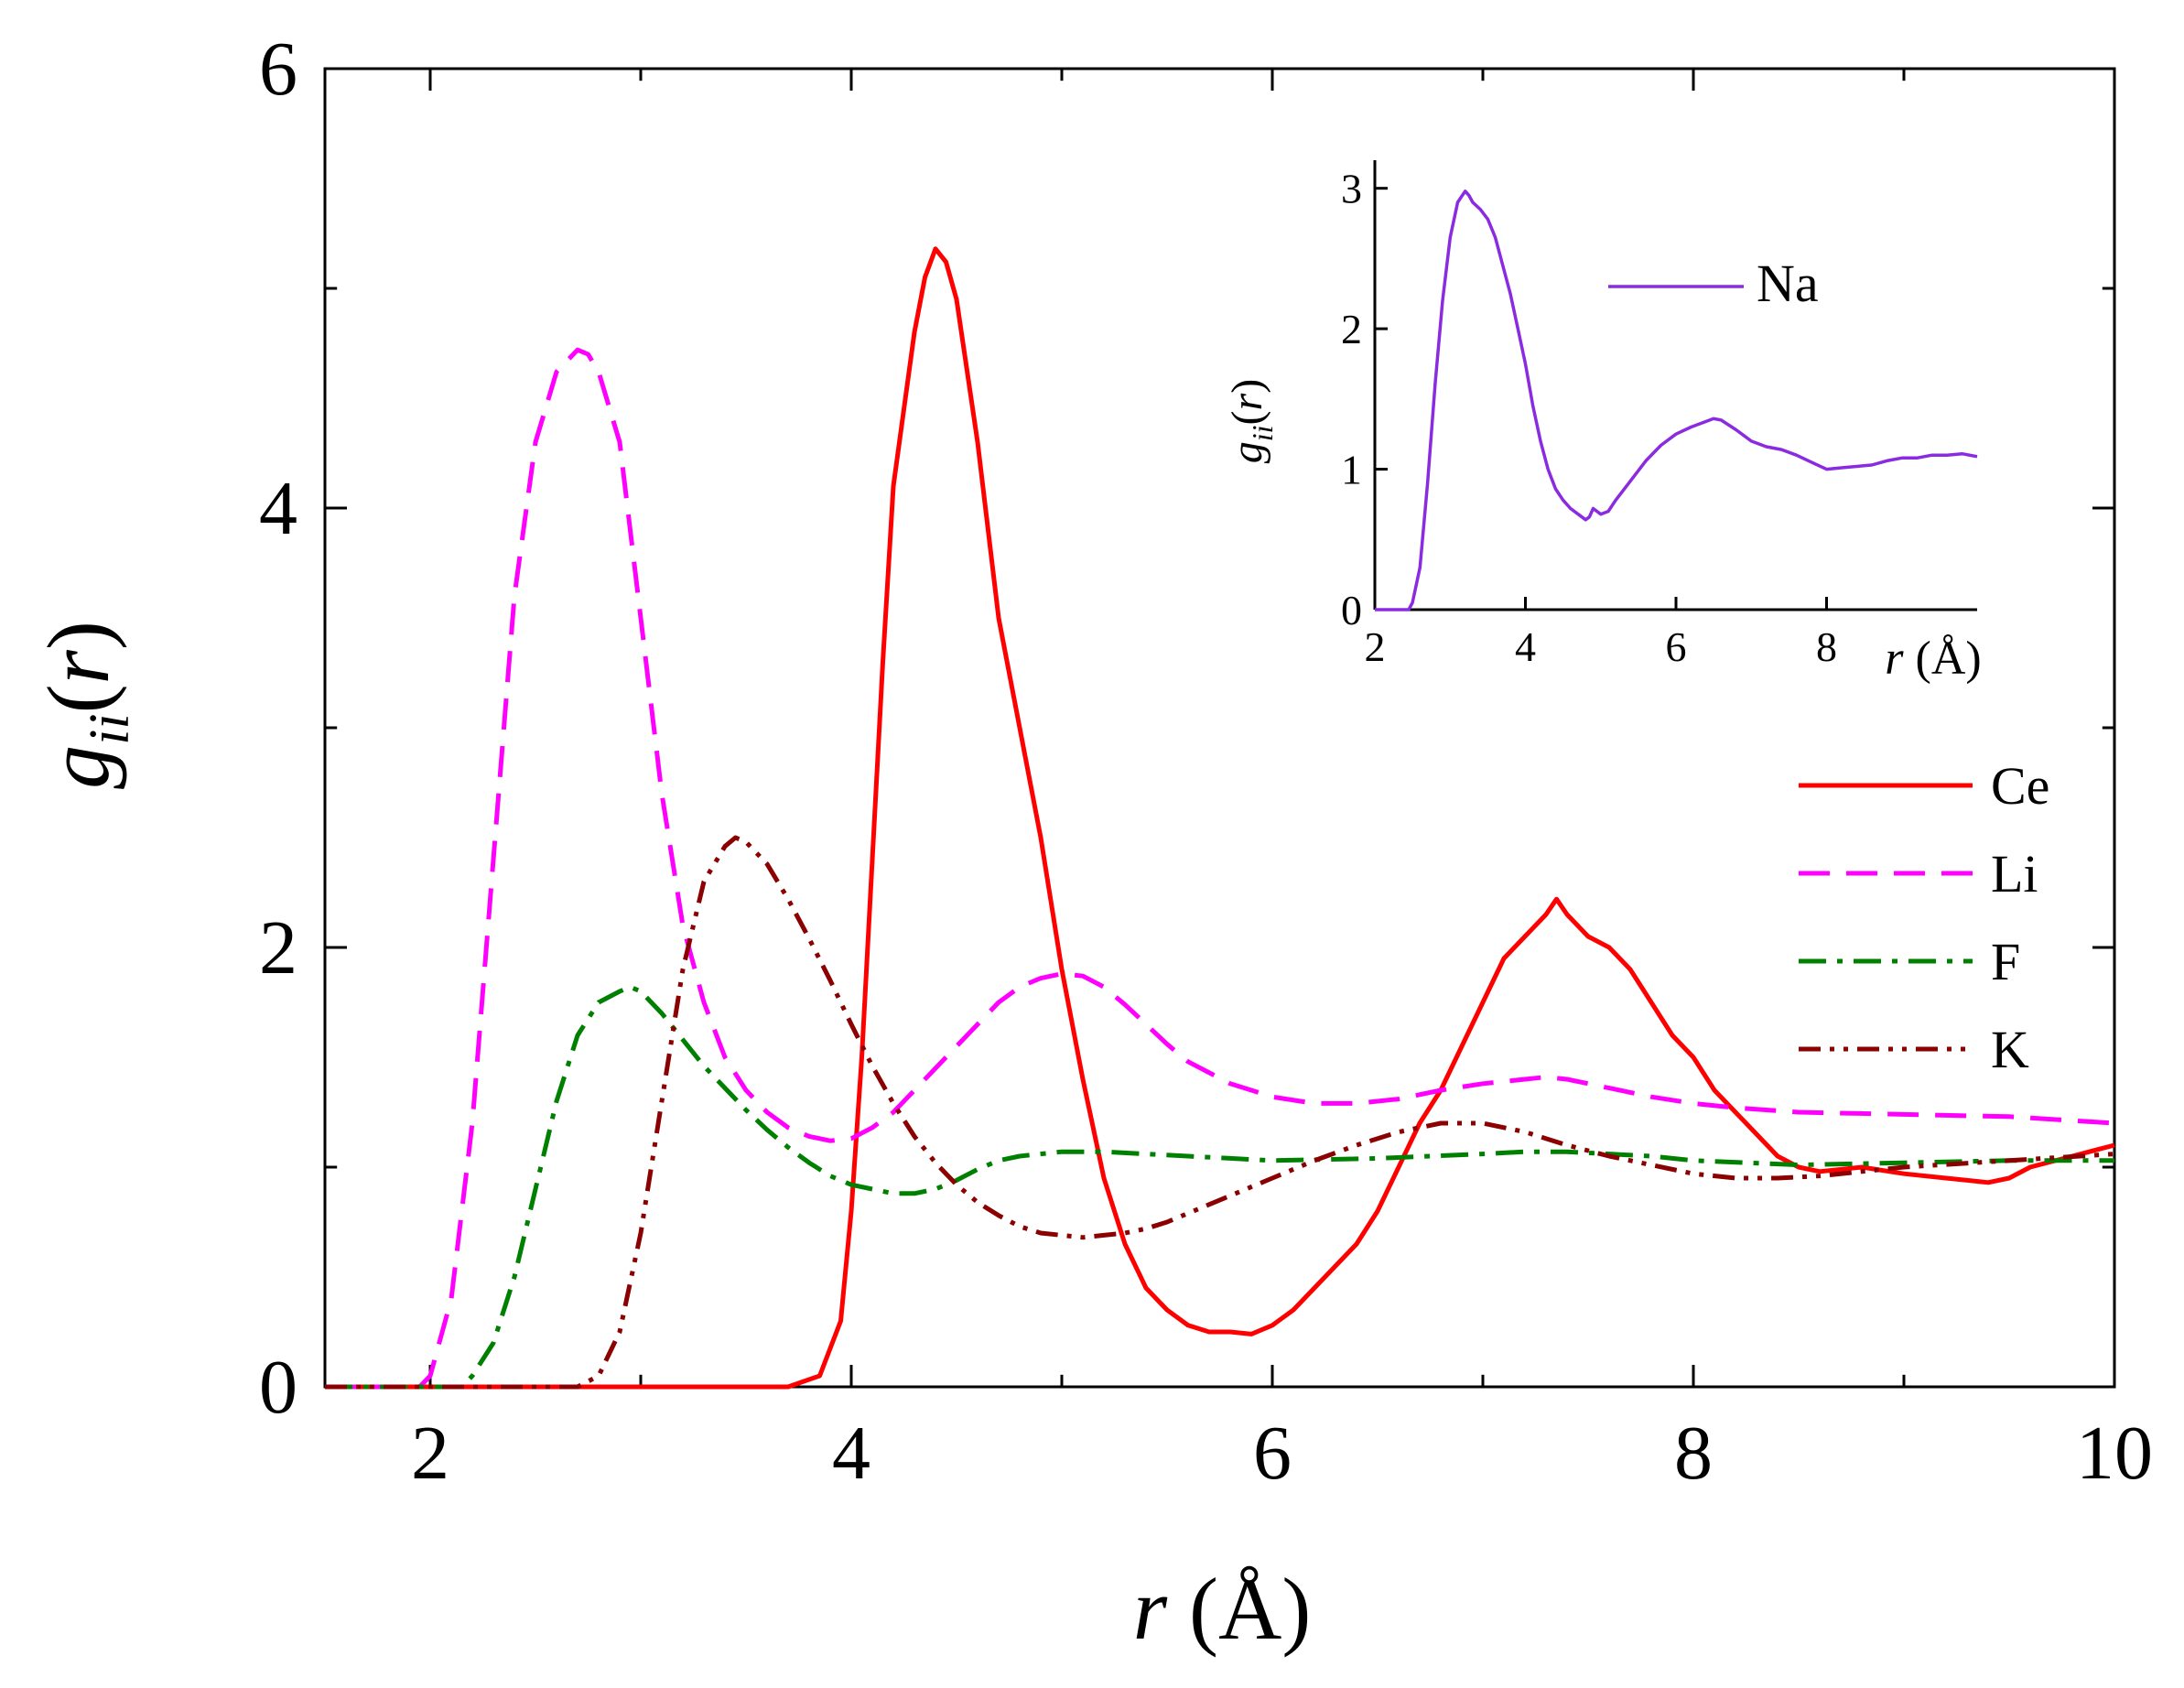 The height and width of the screenshot is (1688, 2184). Describe the element at coordinates (1351, 470) in the screenshot. I see `y-tick-label: 1` at that location.